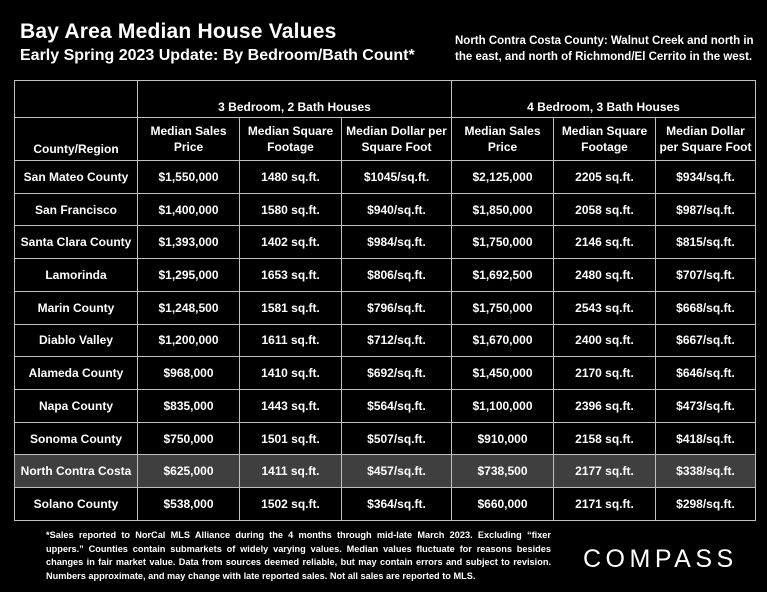 The height and width of the screenshot is (592, 767). What do you see at coordinates (396, 406) in the screenshot?
I see `ppsf-3bed-cell: $564/sq.ft.` at bounding box center [396, 406].